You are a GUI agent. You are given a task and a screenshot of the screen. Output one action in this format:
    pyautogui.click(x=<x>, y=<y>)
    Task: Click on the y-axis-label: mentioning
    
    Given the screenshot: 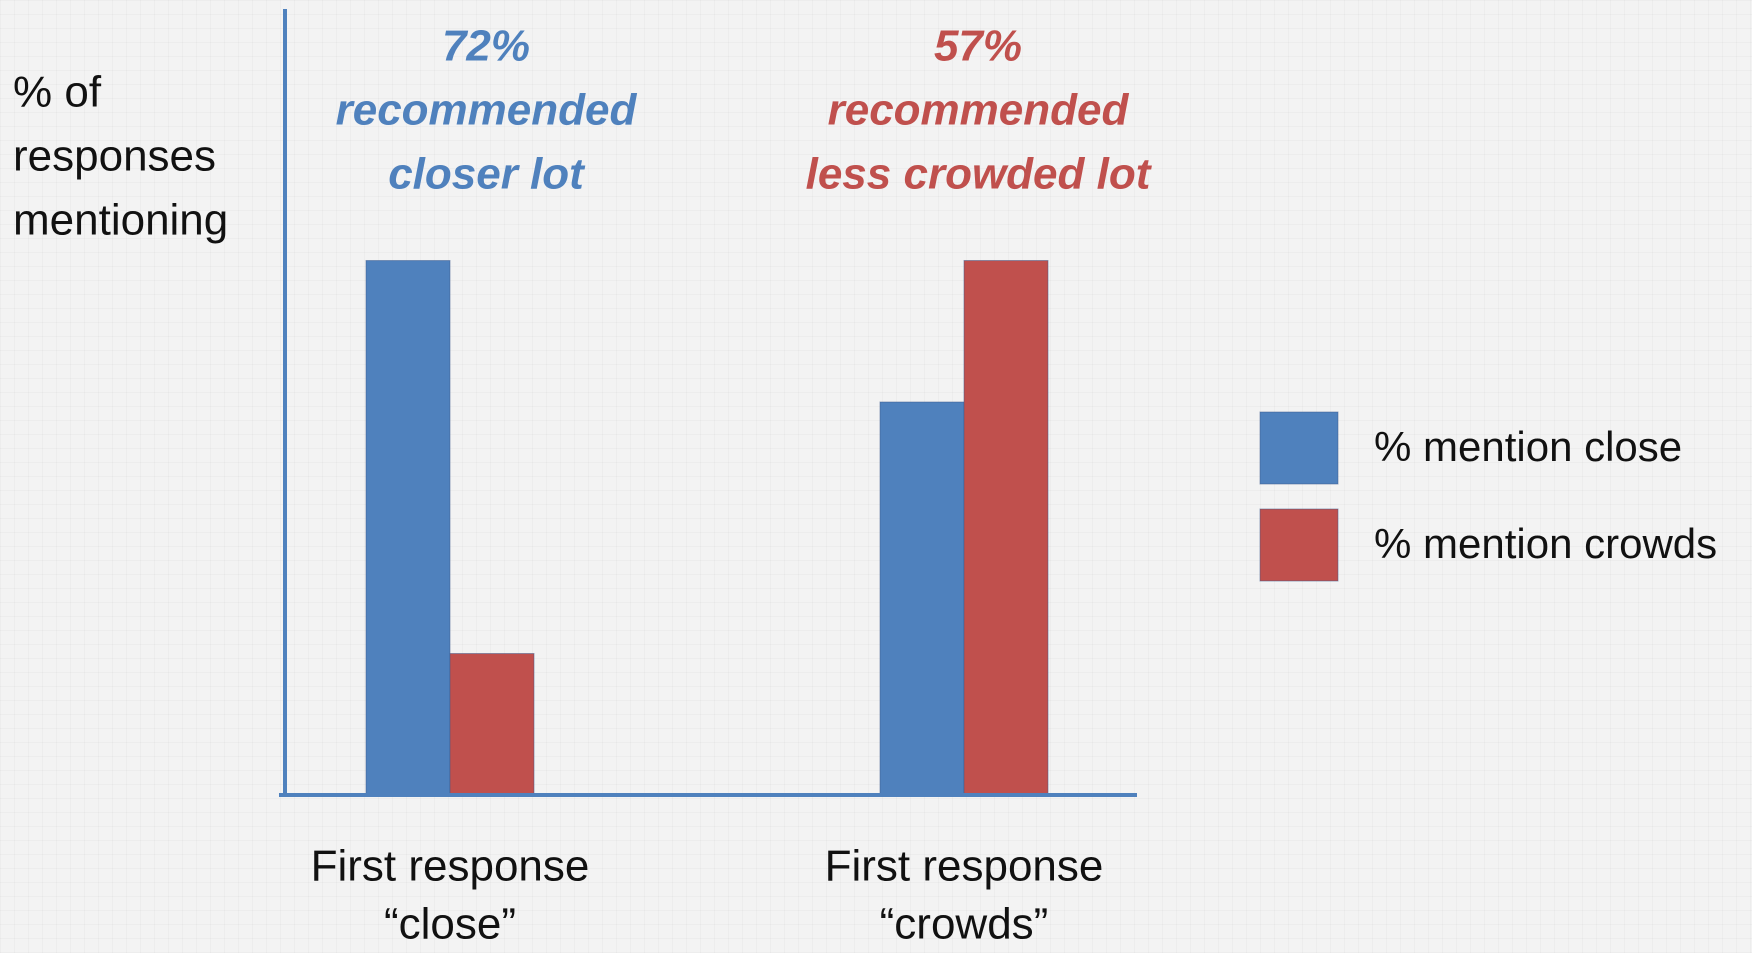 What is the action you would take?
    pyautogui.click(x=120, y=220)
    